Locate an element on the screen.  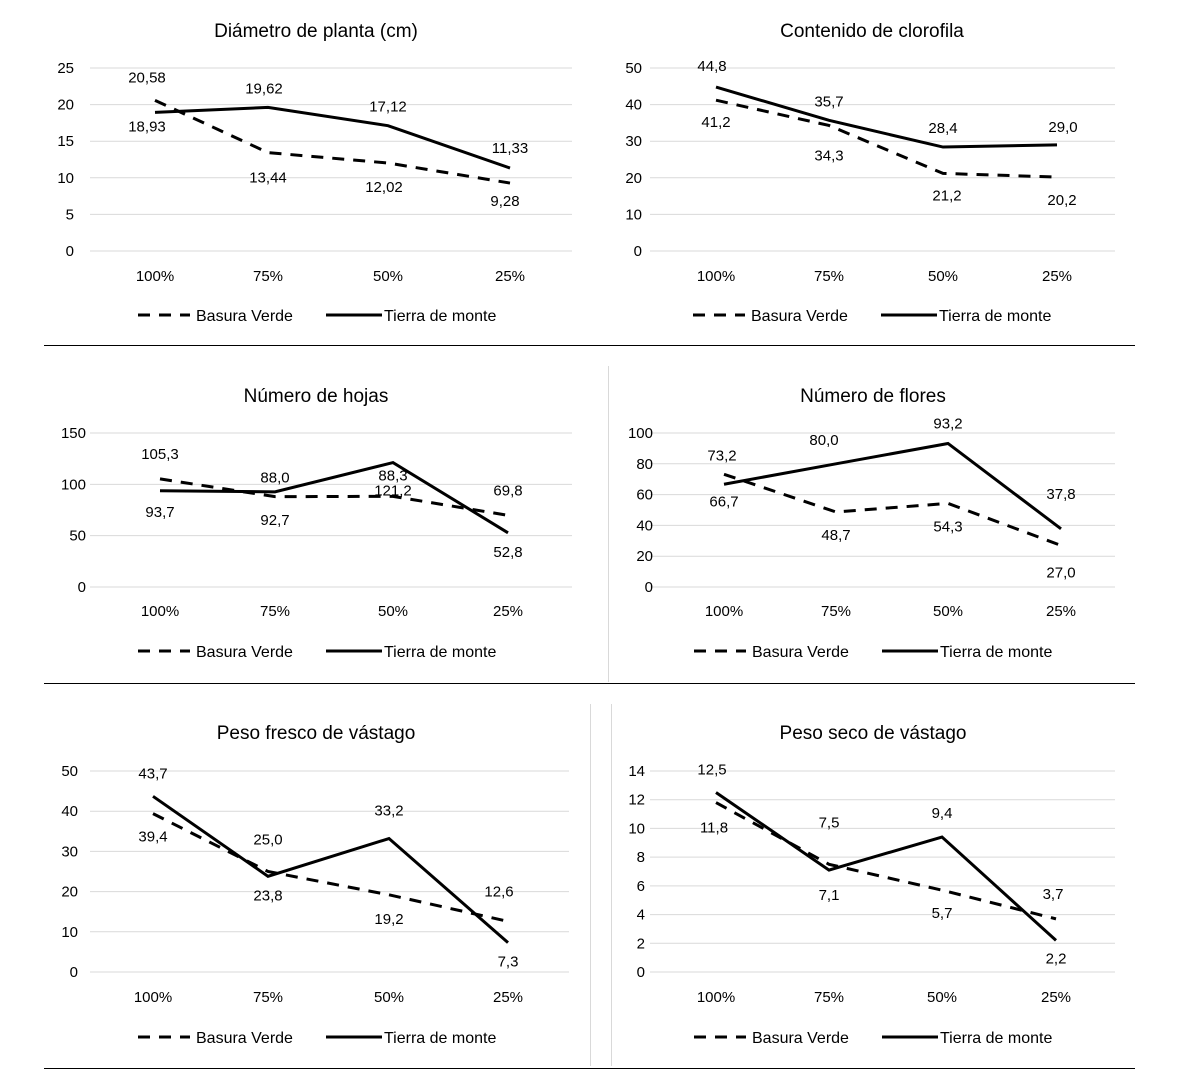
chart-title: Número de flores is located at coordinates (873, 396).